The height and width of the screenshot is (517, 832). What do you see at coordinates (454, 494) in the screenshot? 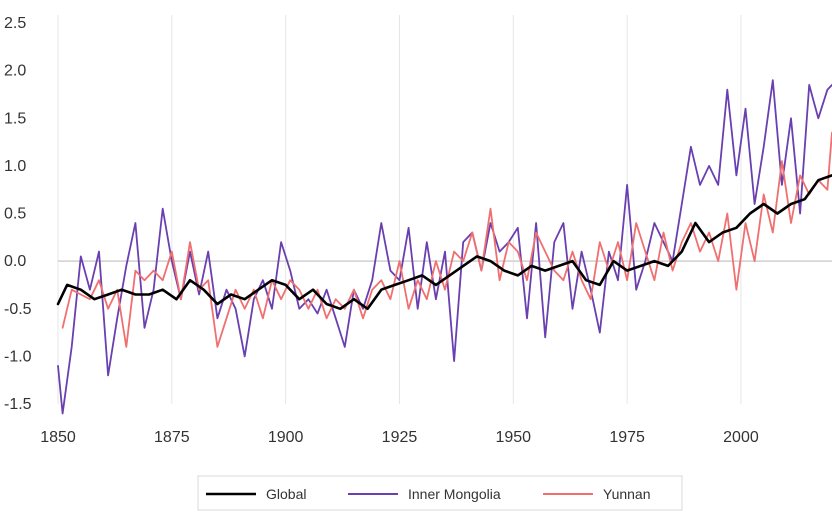
I see `legend-label-inner-mongolia: Inner Mongolia` at bounding box center [454, 494].